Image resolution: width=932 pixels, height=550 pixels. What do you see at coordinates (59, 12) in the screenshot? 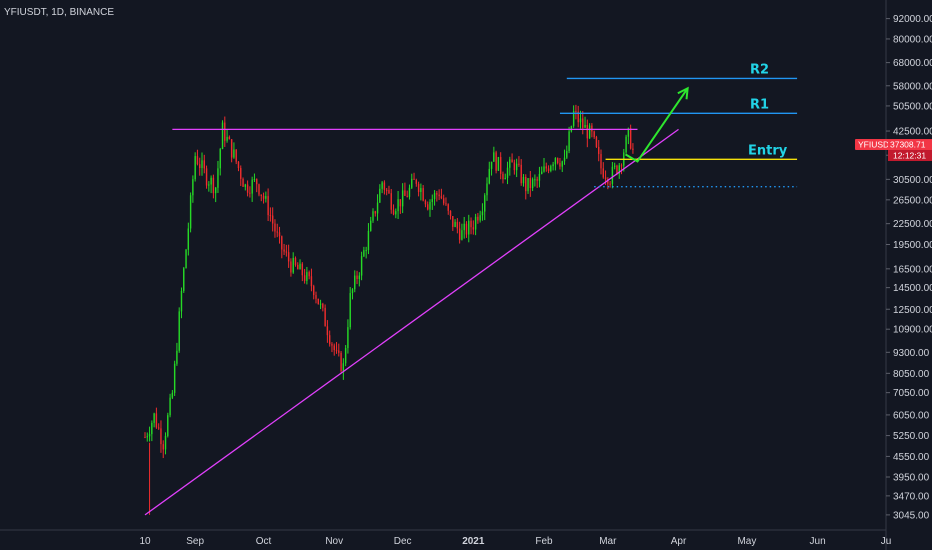
I see `symbol-header: YFIUSDT, 1D, BINANCE` at bounding box center [59, 12].